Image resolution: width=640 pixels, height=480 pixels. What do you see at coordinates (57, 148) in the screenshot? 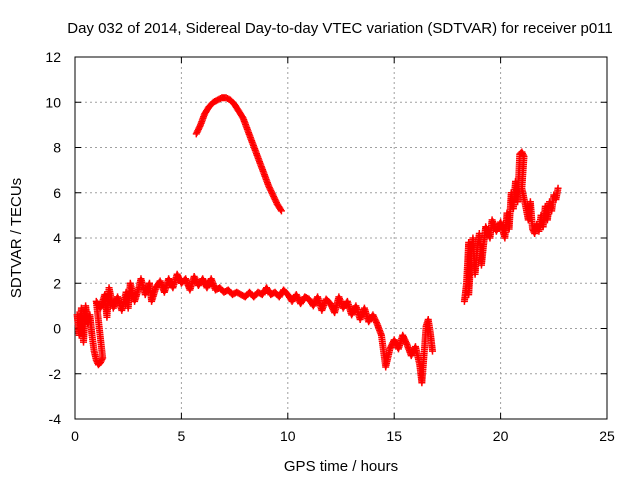
I see `y-tick-label: 8` at bounding box center [57, 148].